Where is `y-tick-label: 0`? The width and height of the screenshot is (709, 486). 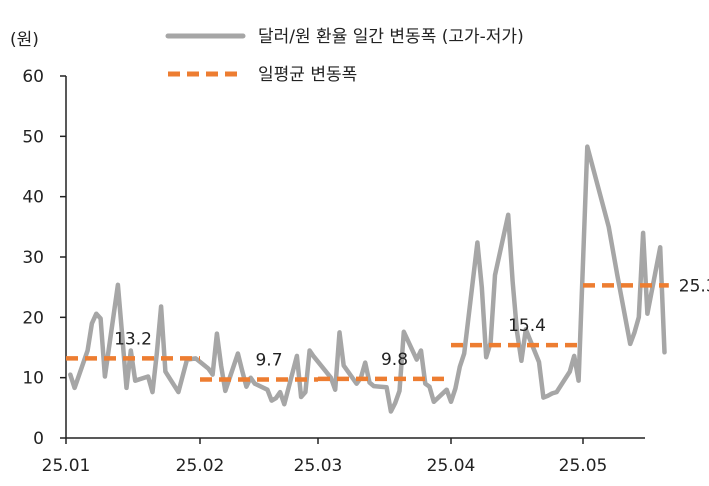
y-tick-label: 0 is located at coordinates (38, 439).